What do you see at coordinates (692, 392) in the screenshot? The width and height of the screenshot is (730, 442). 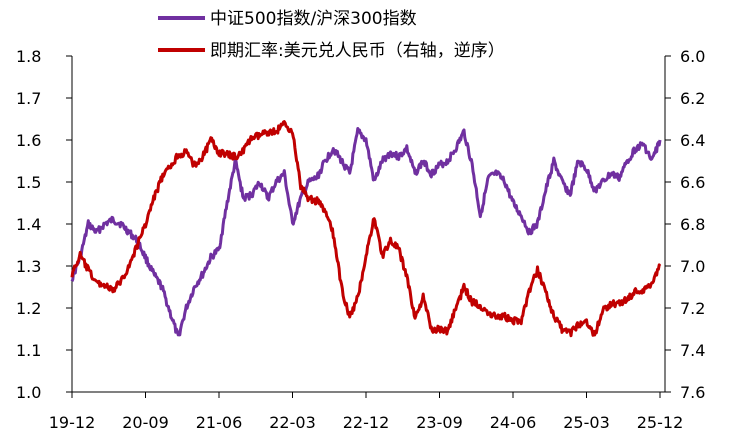 I see `right-tick-label: 7.6` at bounding box center [692, 392].